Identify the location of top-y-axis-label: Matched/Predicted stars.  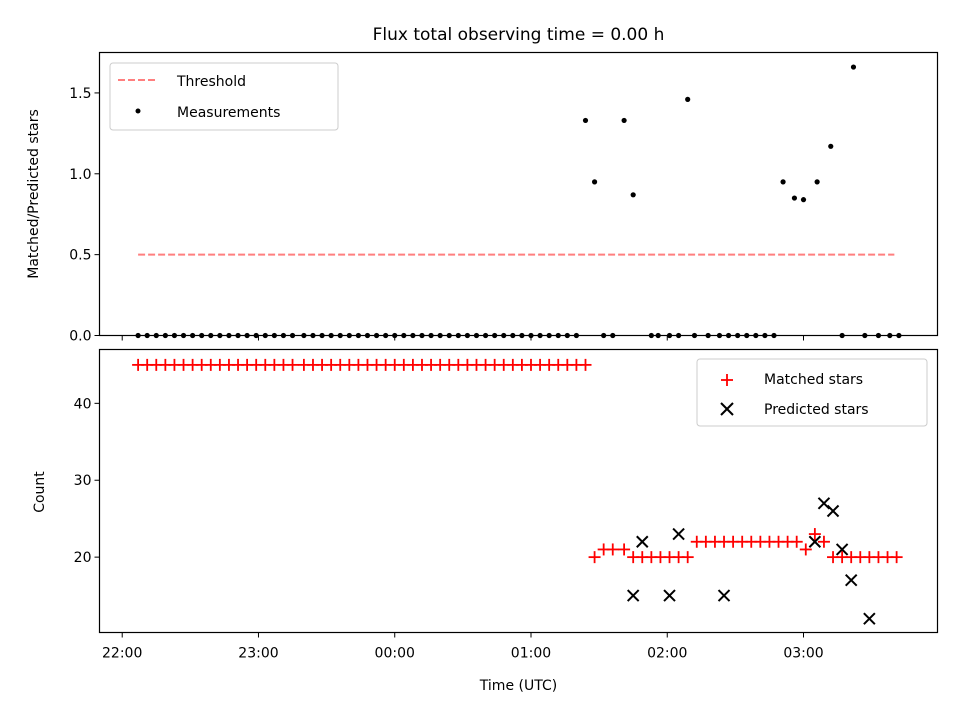
(34, 194).